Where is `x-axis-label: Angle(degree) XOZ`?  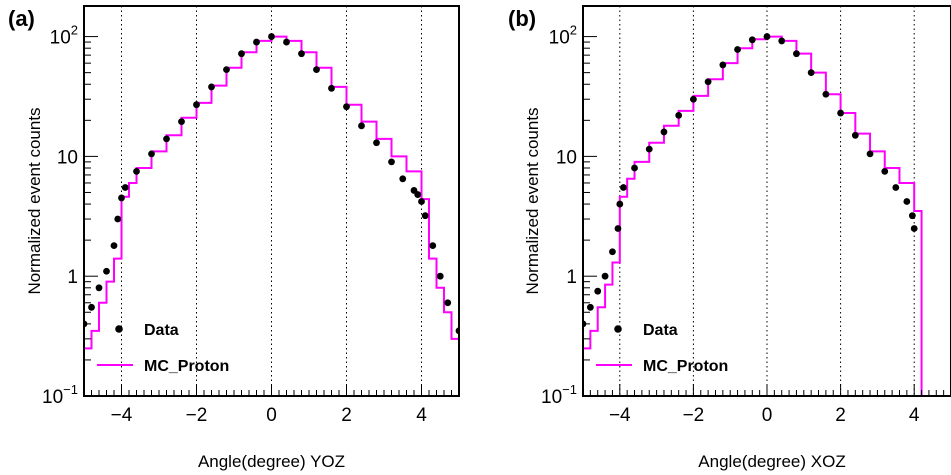 x-axis-label: Angle(degree) XOZ is located at coordinates (771, 461).